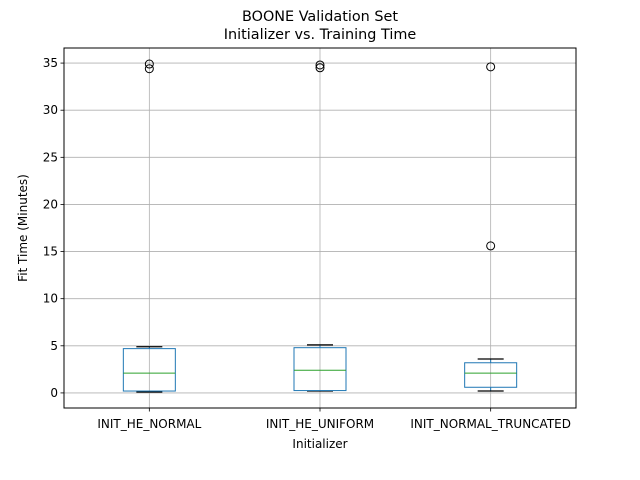 This screenshot has width=640, height=480. What do you see at coordinates (320, 424) in the screenshot?
I see `x-tick-label: INIT_HE_UNIFORM` at bounding box center [320, 424].